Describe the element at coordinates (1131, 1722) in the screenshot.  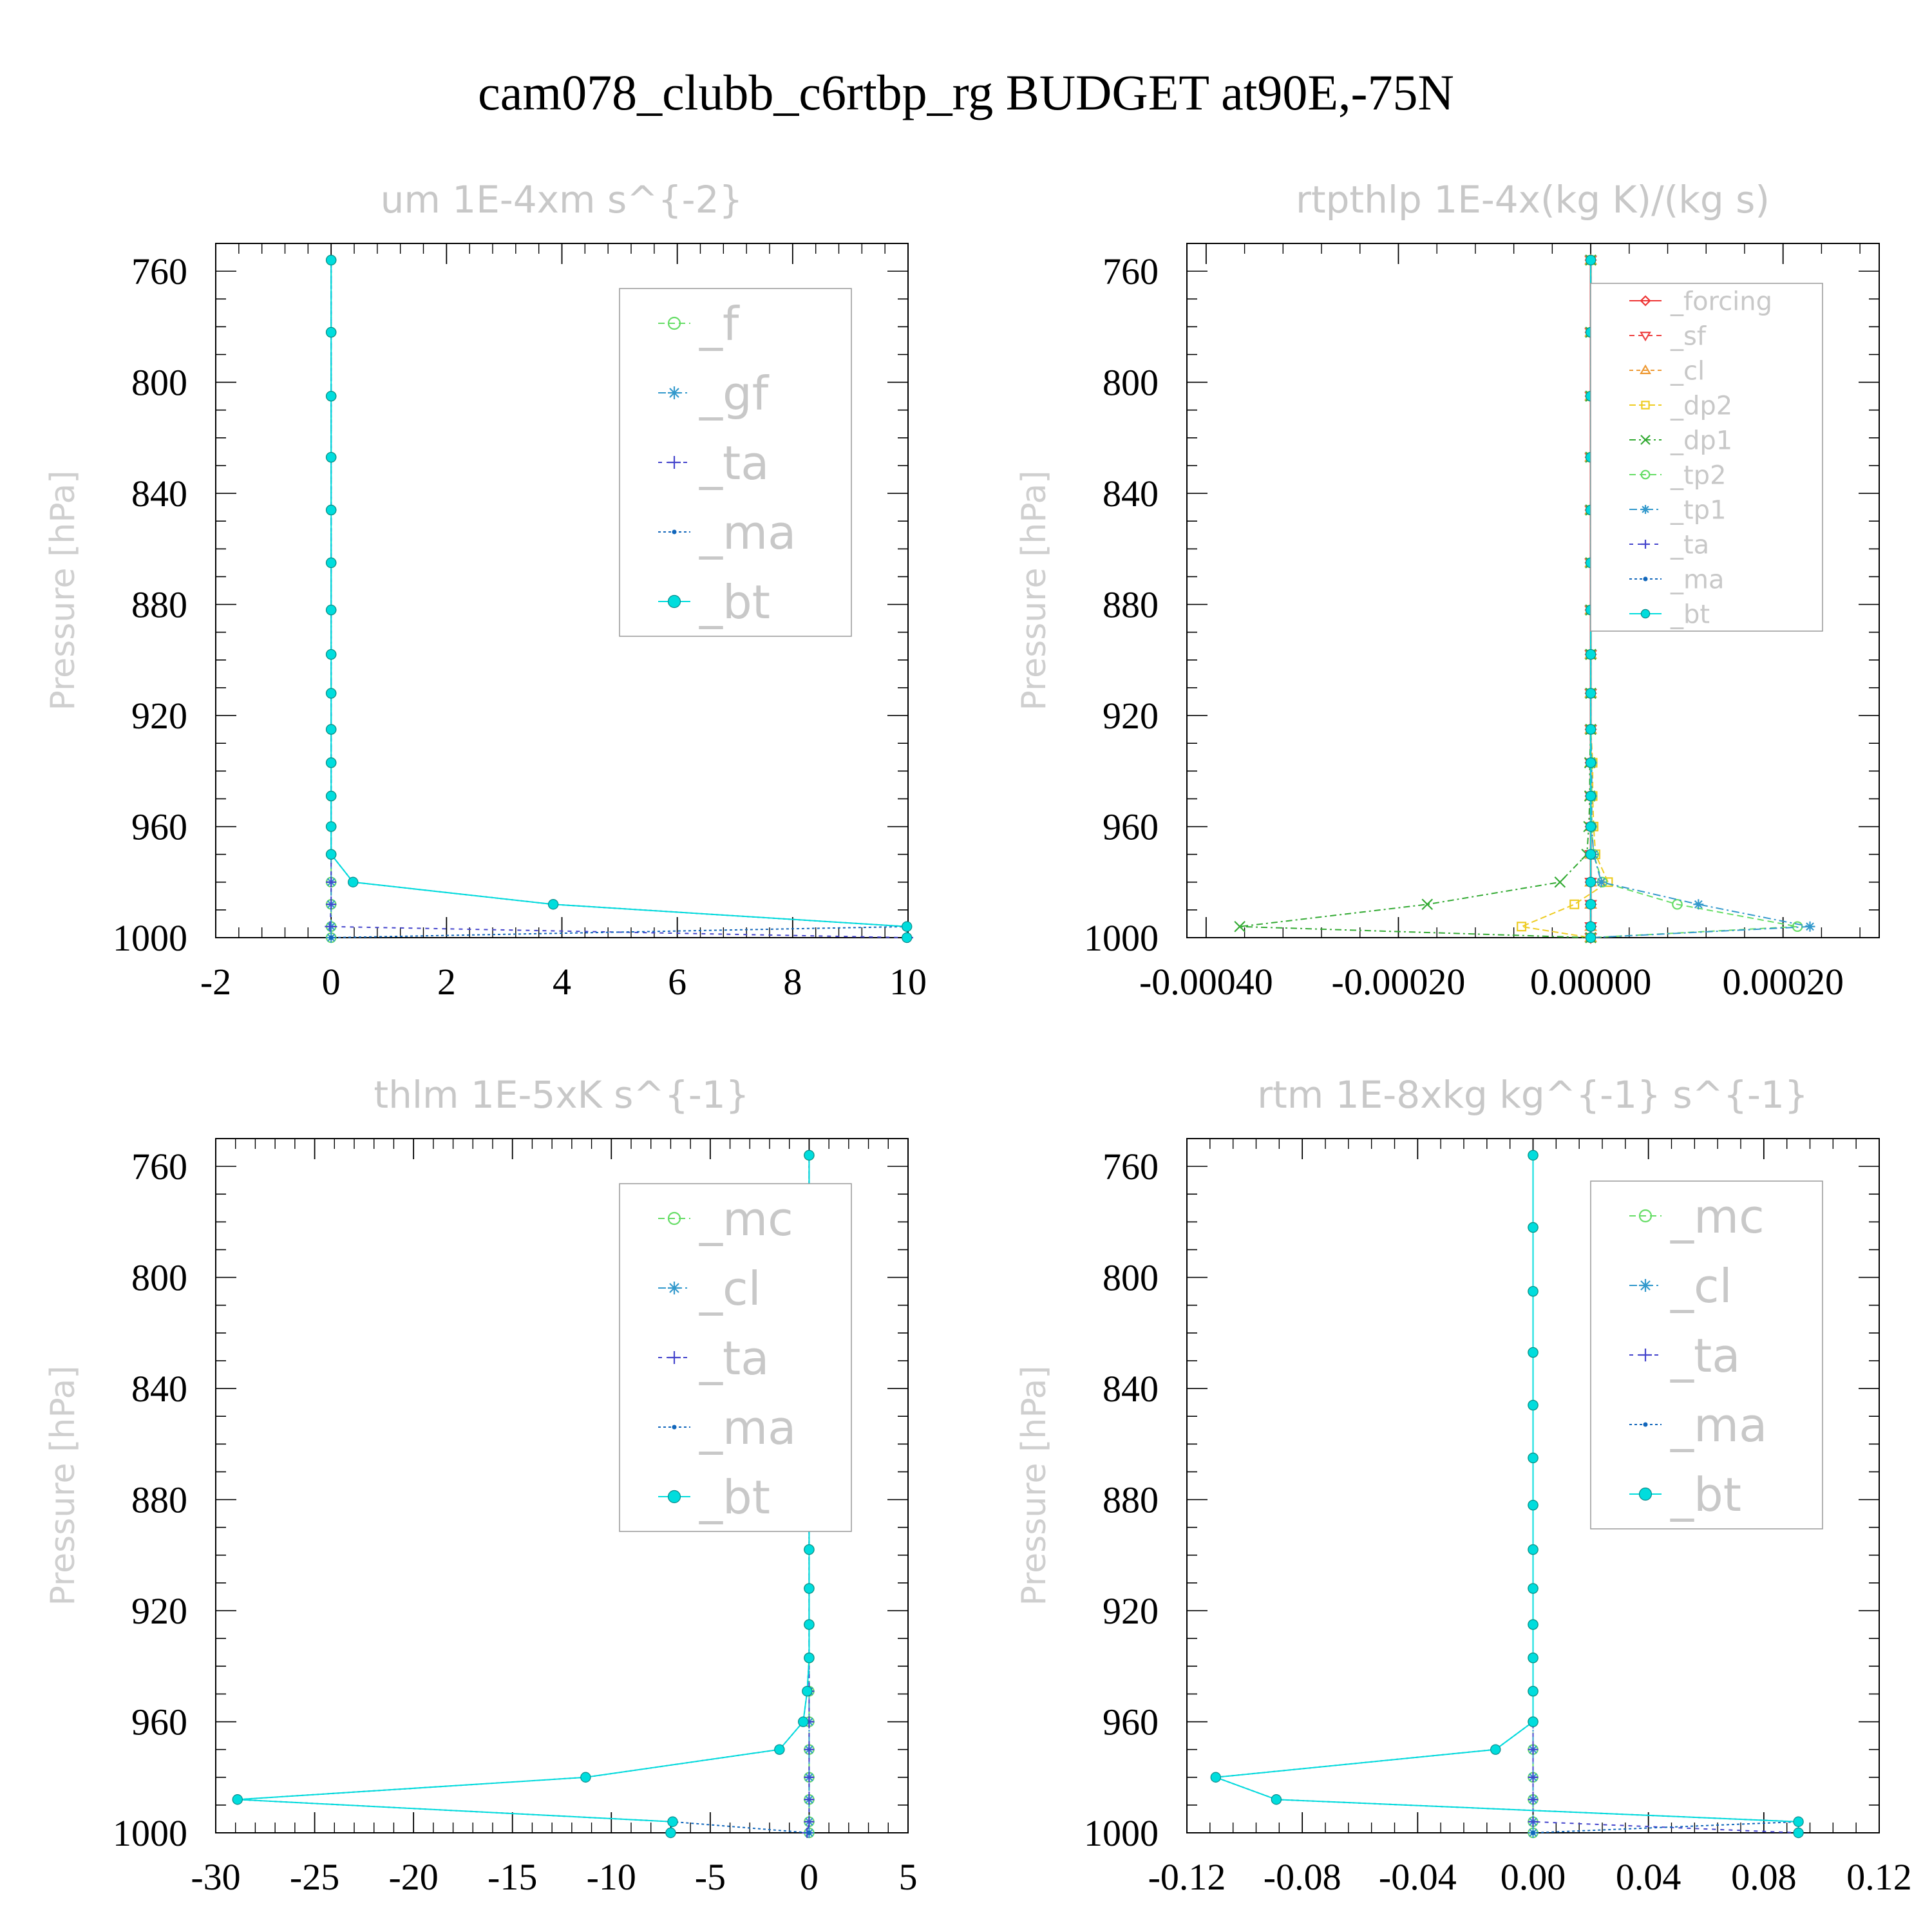
I see `y-tick-label: 960` at that location.